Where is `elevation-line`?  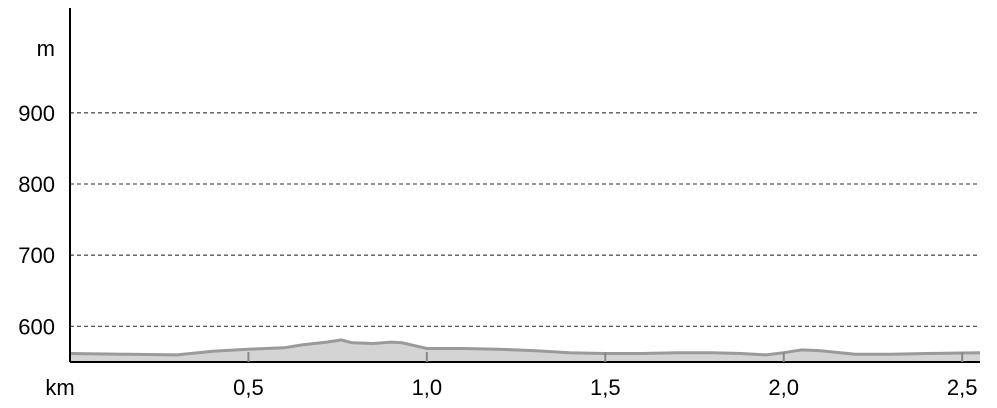
elevation-line is located at coordinates (525, 347).